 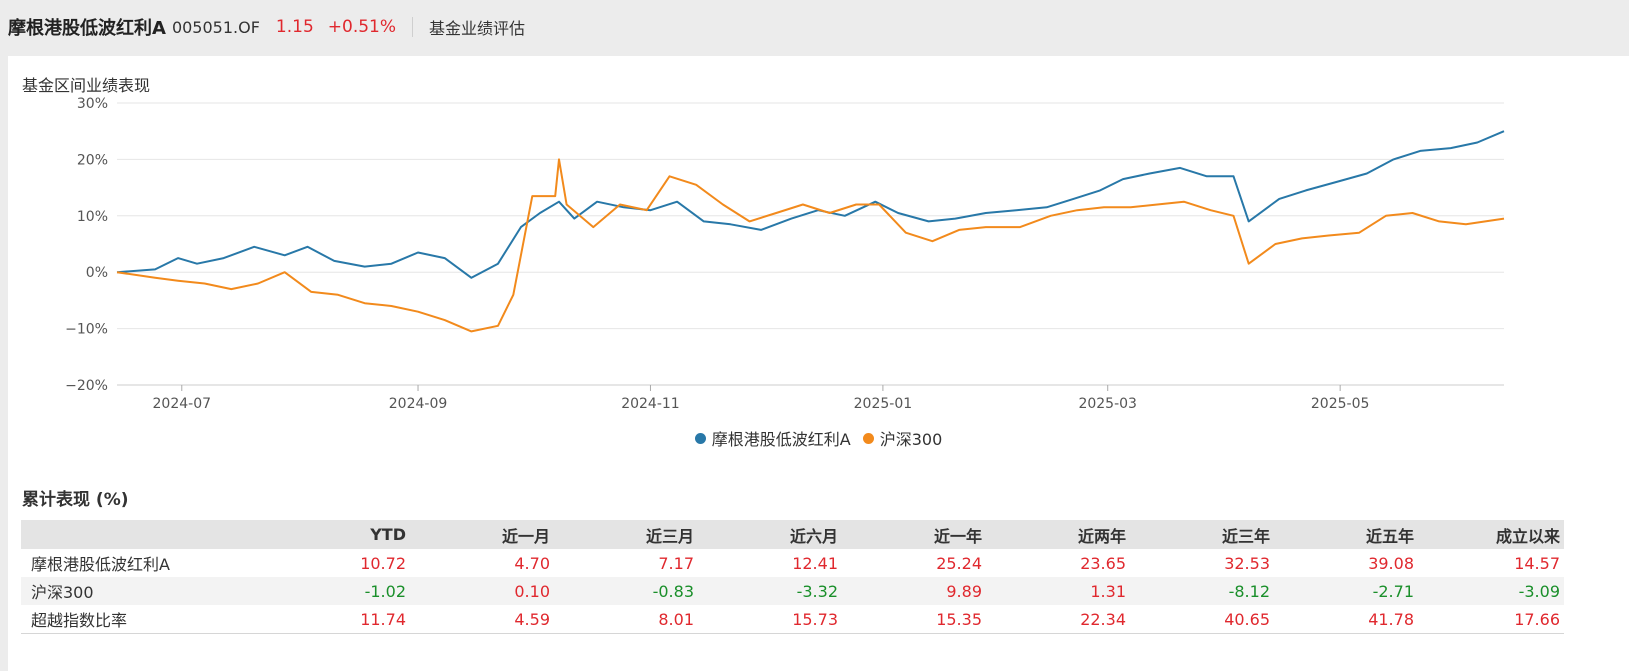 What do you see at coordinates (100, 564) in the screenshot?
I see `row-label: 摩根港股低波红利A` at bounding box center [100, 564].